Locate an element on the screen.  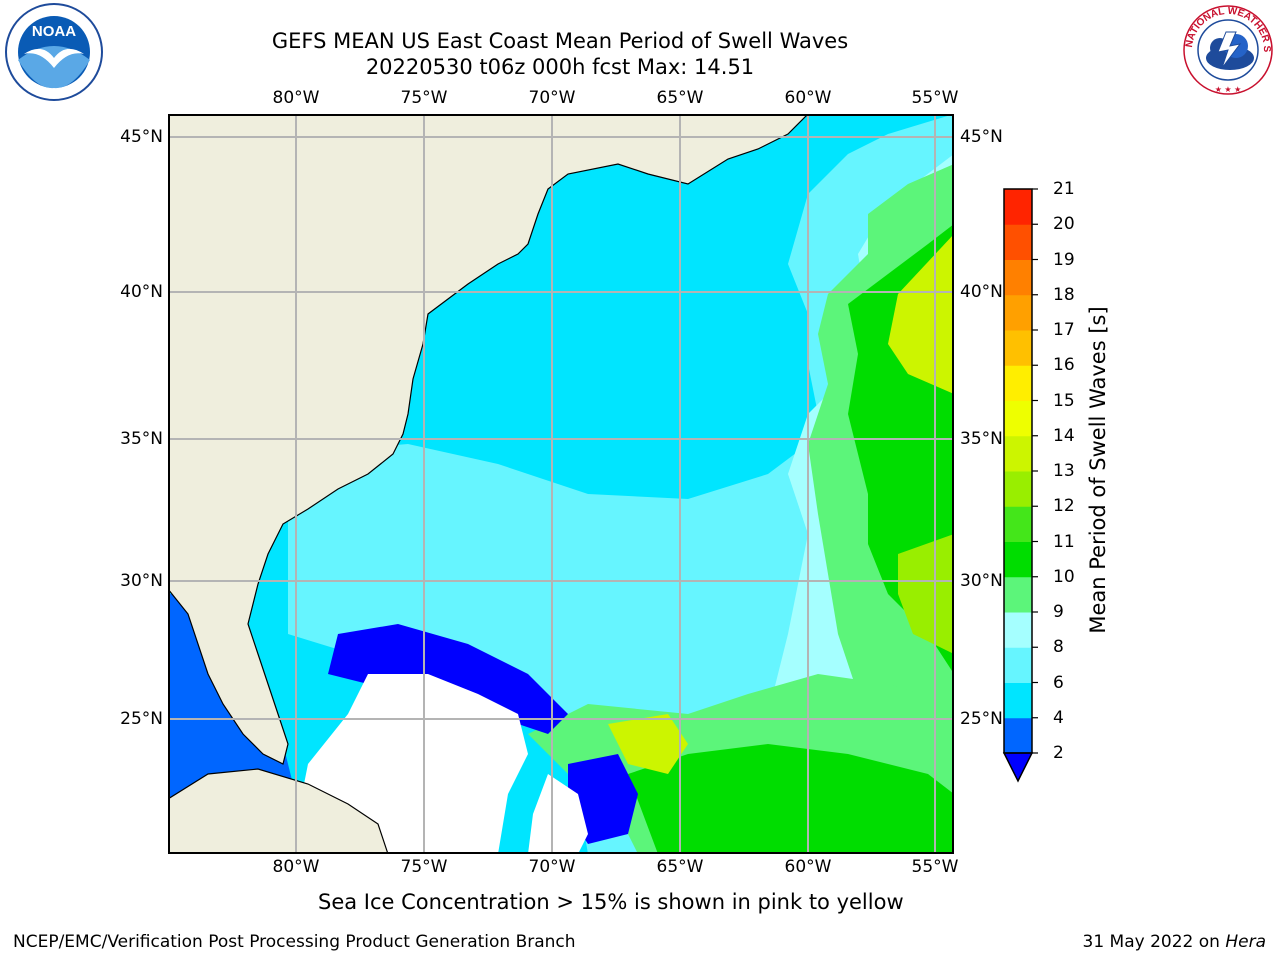
colorbar-tick-label: 18 is located at coordinates (1064, 294).